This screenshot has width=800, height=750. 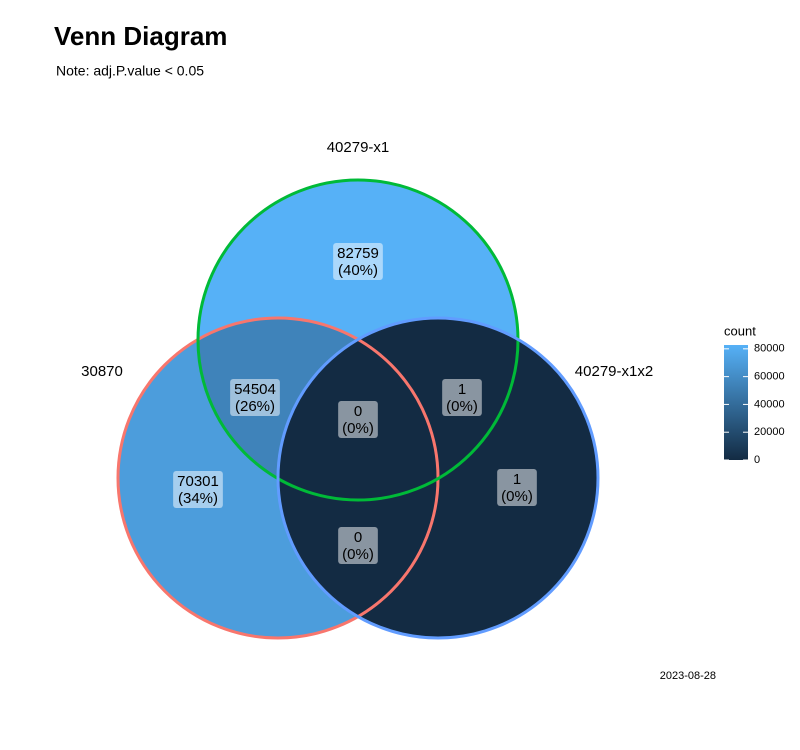 What do you see at coordinates (358, 270) in the screenshot?
I see `region-percent: (40%)` at bounding box center [358, 270].